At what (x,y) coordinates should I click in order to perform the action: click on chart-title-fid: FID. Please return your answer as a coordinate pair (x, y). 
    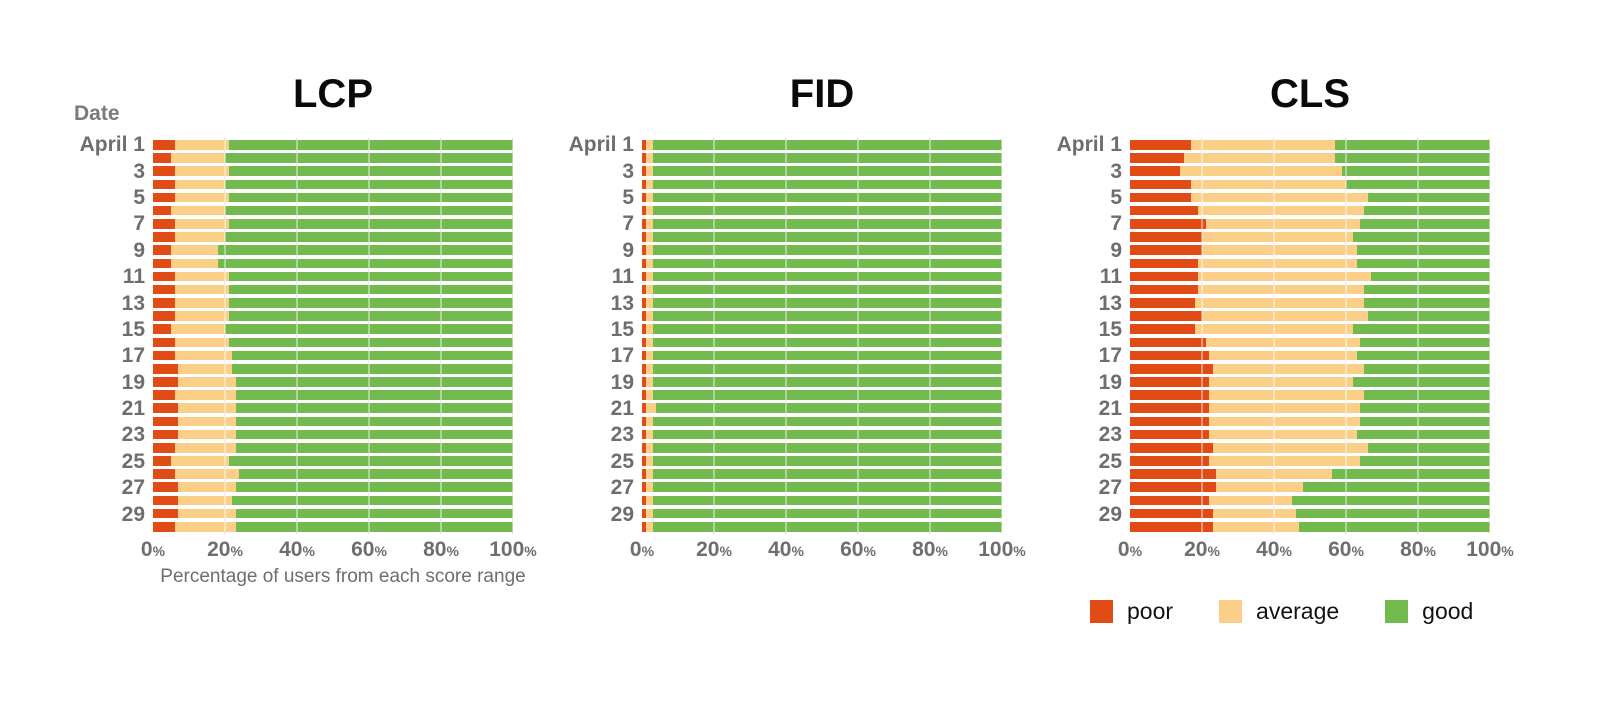
    Looking at the image, I should click on (822, 94).